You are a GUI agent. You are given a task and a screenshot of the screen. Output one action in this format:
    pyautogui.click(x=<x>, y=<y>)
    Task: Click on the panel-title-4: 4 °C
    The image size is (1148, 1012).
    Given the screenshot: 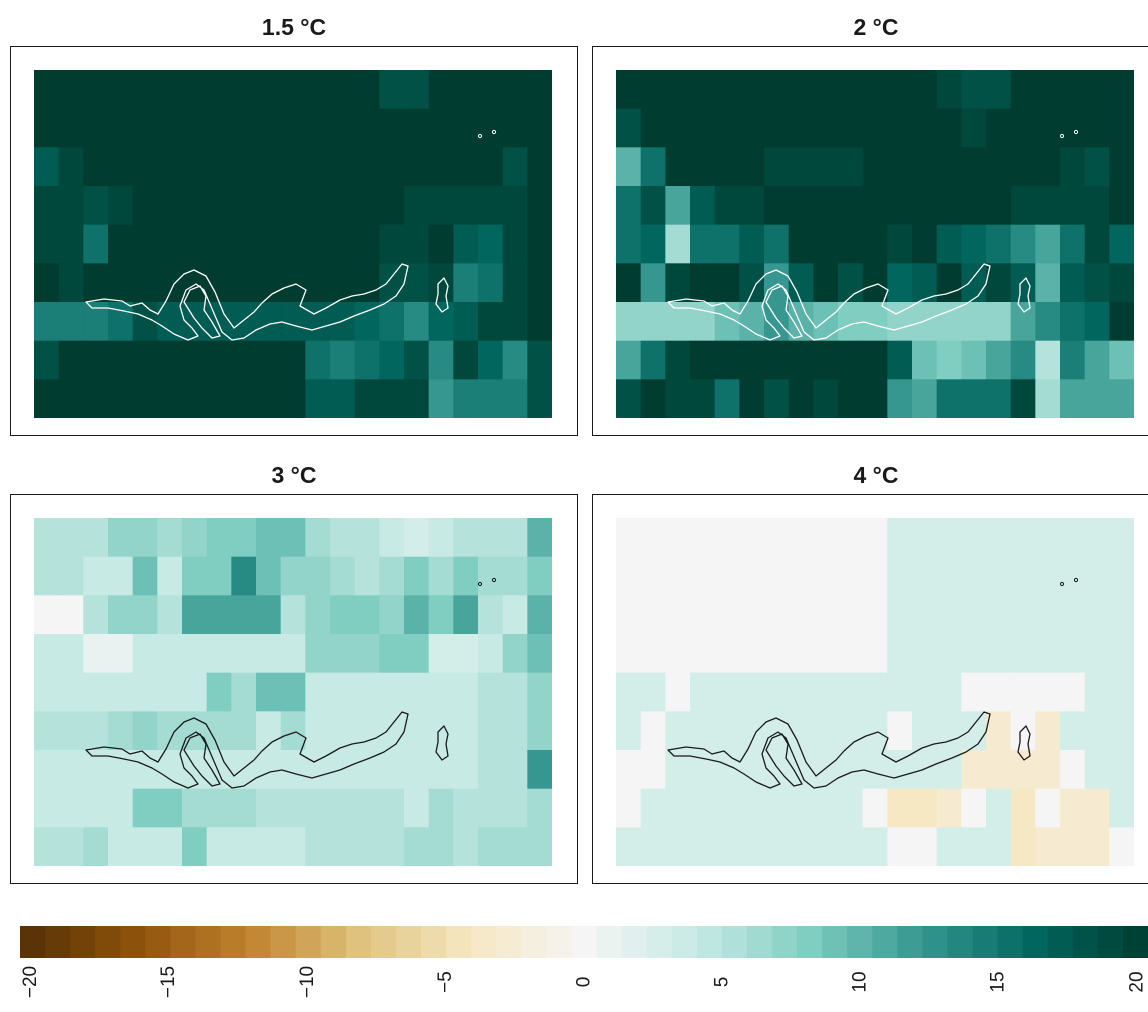 What is the action you would take?
    pyautogui.click(x=876, y=475)
    